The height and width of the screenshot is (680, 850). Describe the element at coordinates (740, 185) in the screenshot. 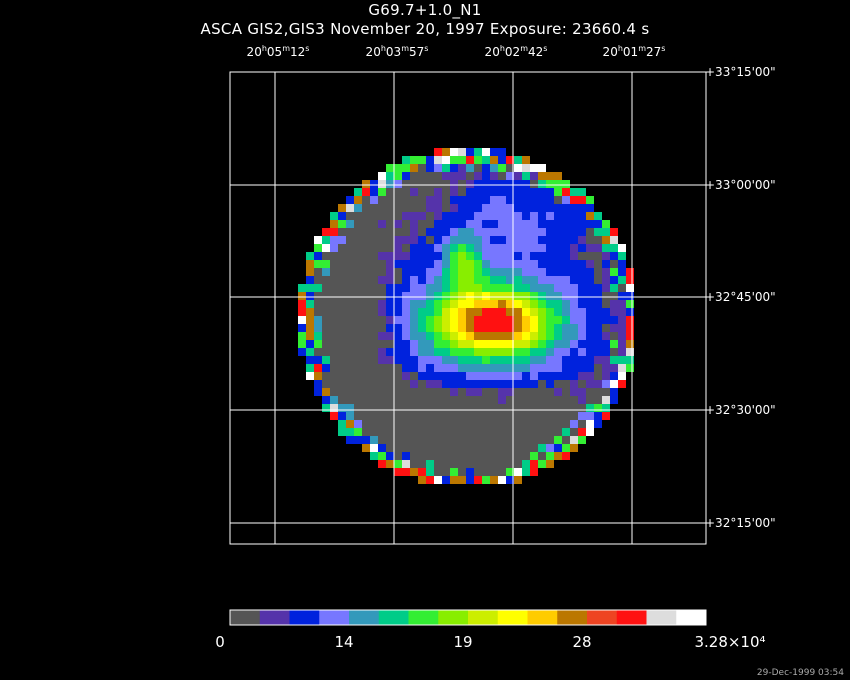

I see `dec-label-2: +33°00'00"` at that location.